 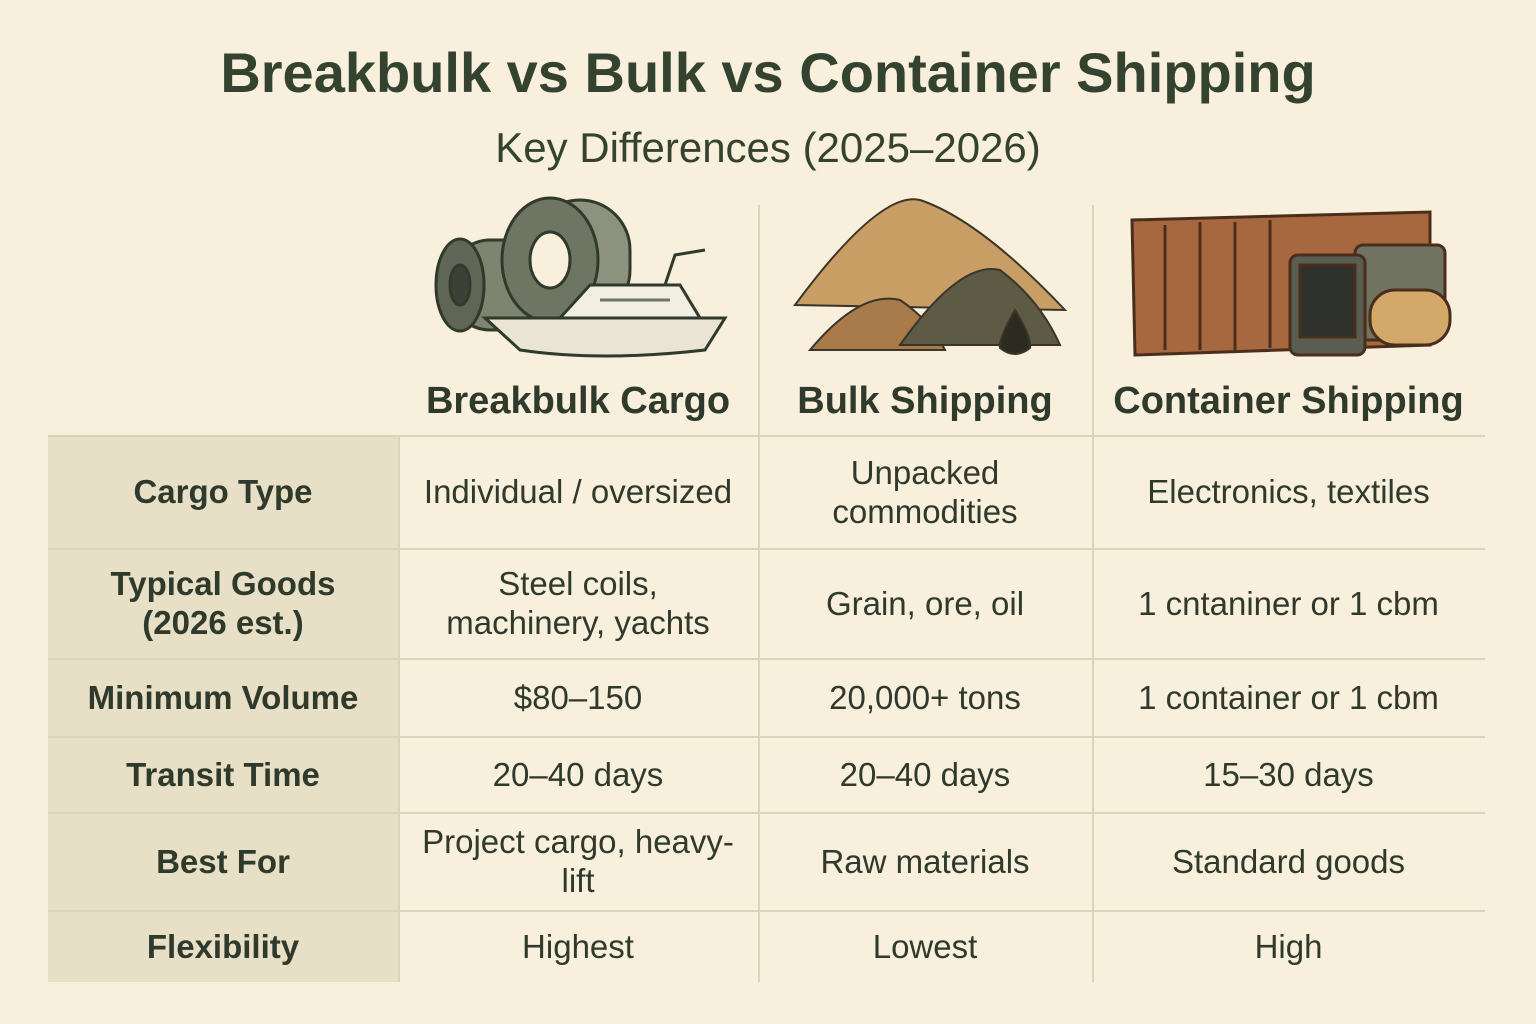 What do you see at coordinates (925, 401) in the screenshot?
I see `column-header: Bulk Shipping` at bounding box center [925, 401].